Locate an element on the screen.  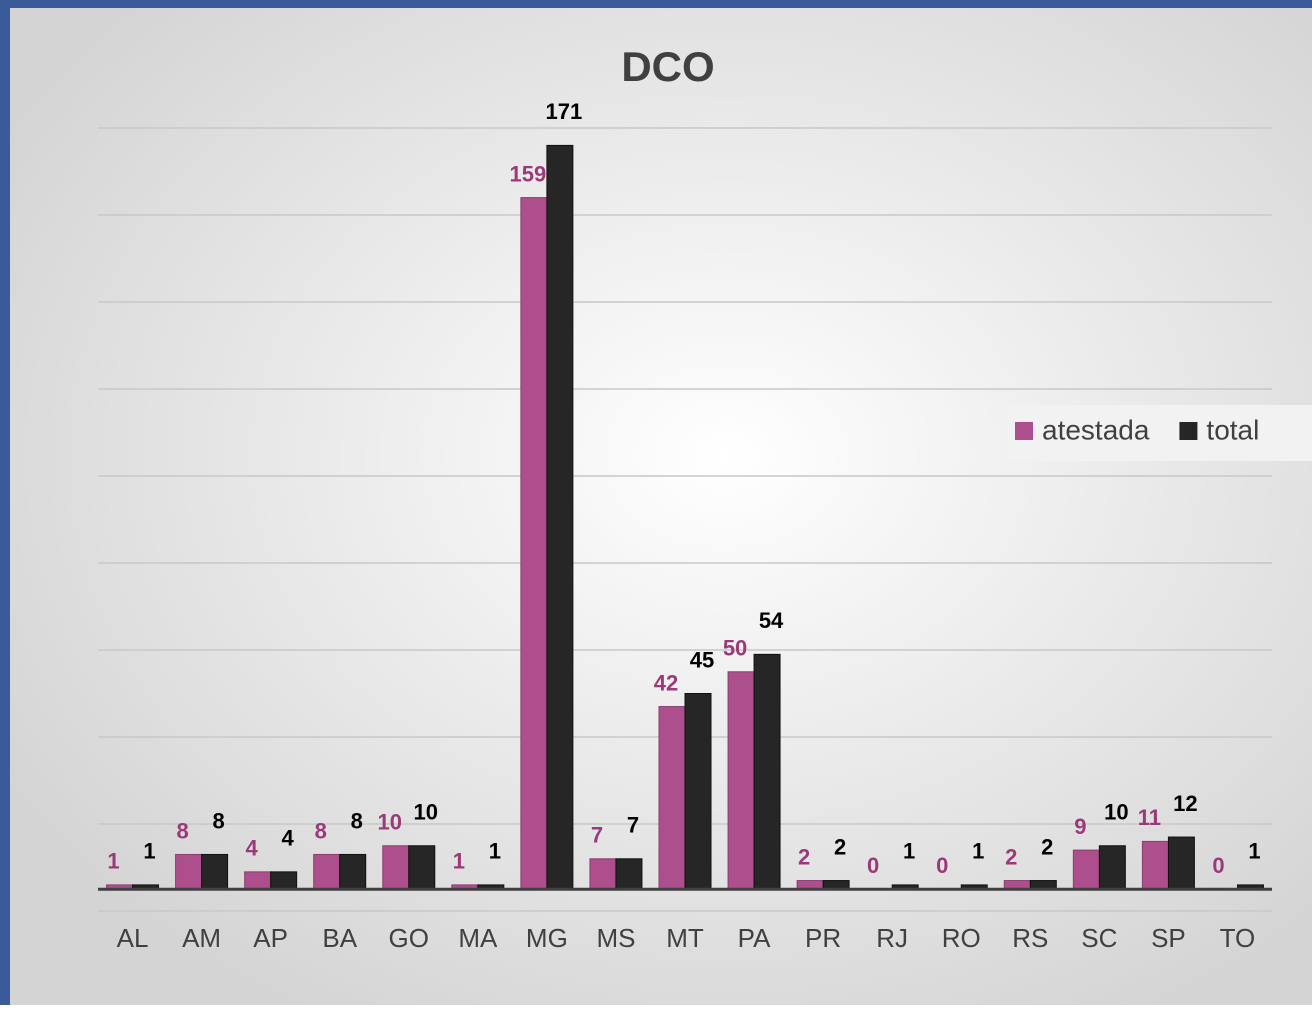
x-tick-label: BA is located at coordinates (339, 938).